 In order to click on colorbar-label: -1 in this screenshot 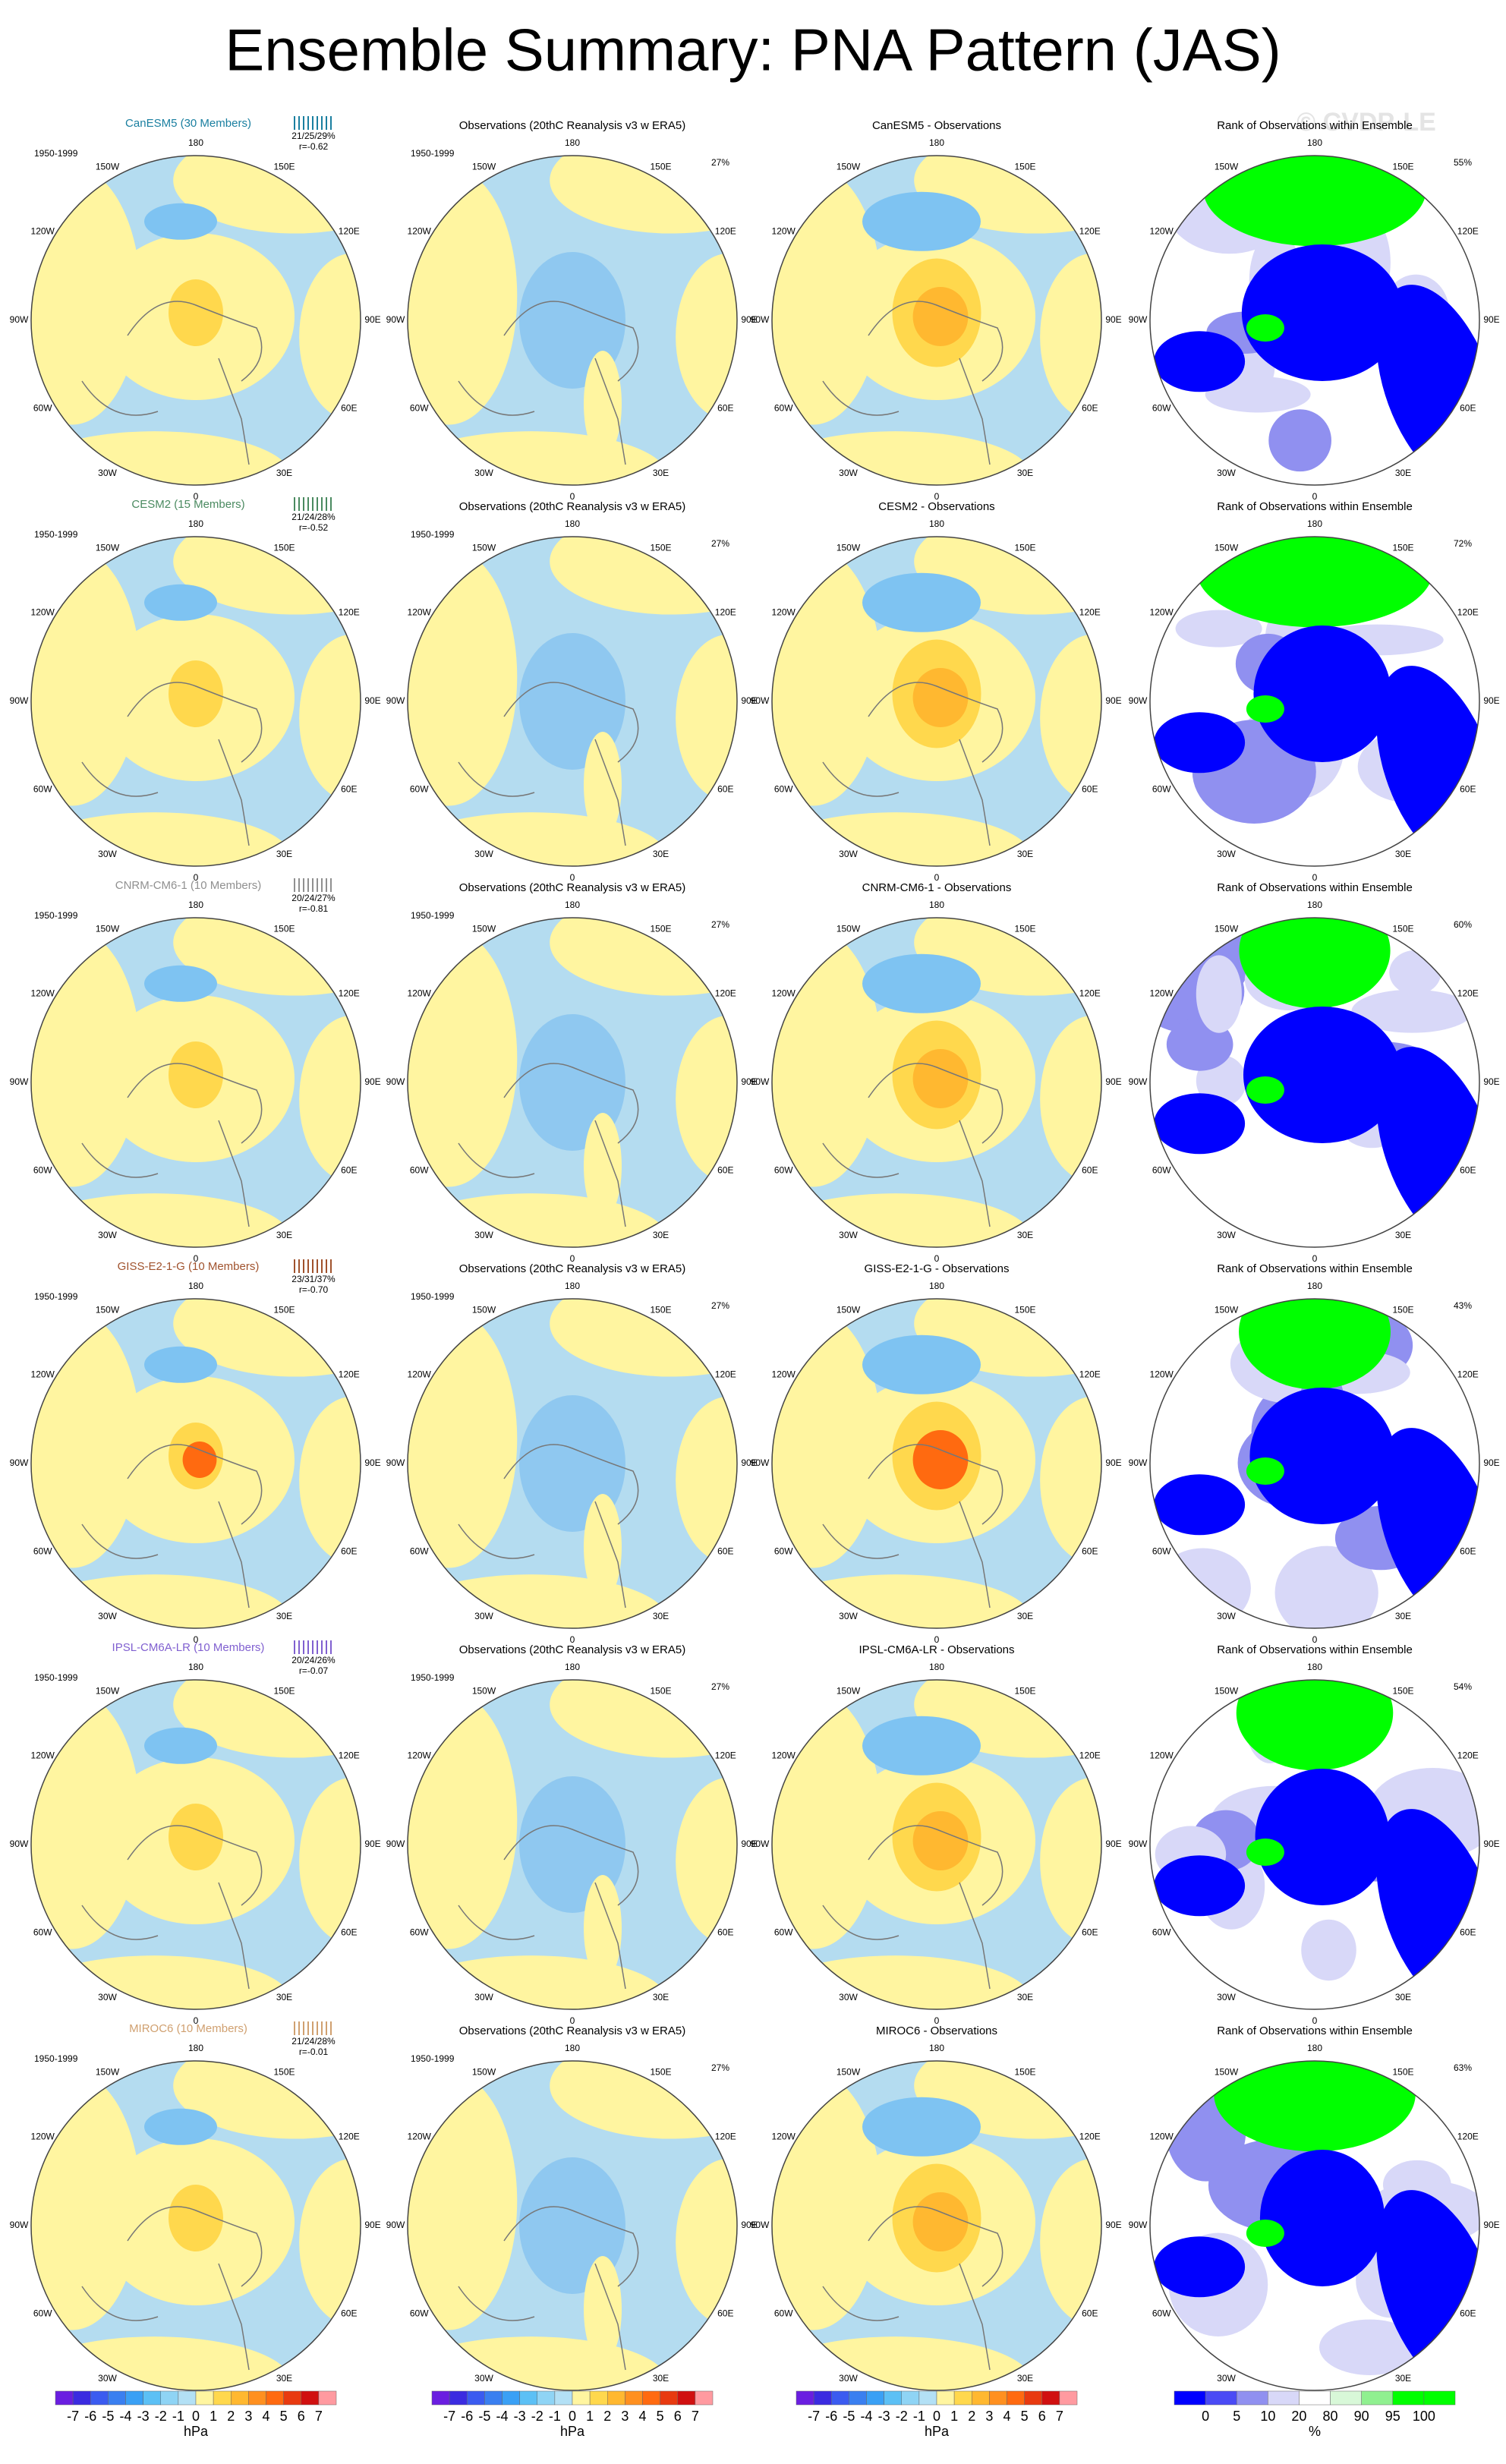, I will do `click(919, 2416)`.